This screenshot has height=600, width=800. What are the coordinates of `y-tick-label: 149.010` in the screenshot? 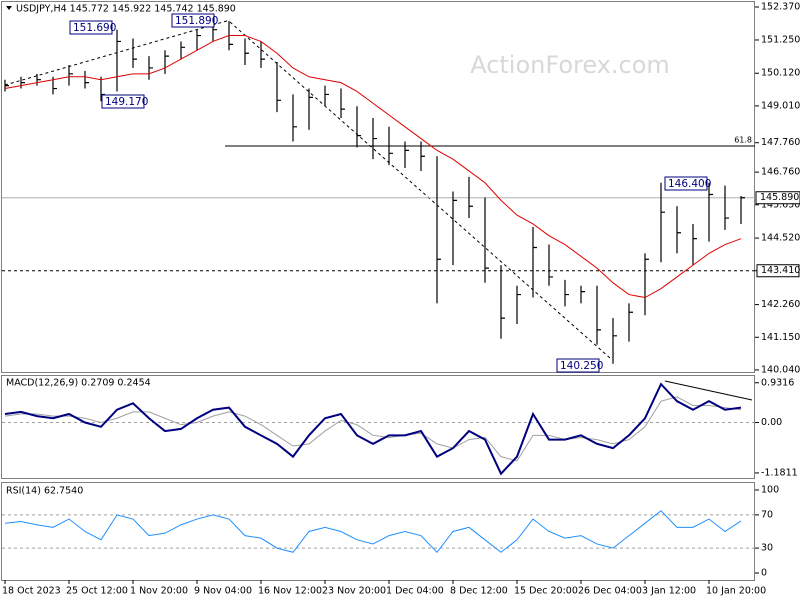 It's located at (780, 105).